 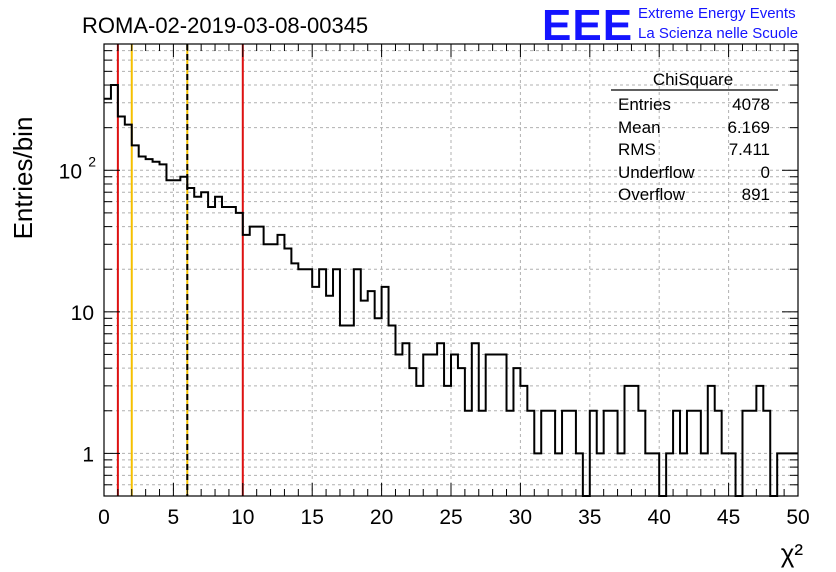 What do you see at coordinates (644, 104) in the screenshot?
I see `stats-entries-label: Entries` at bounding box center [644, 104].